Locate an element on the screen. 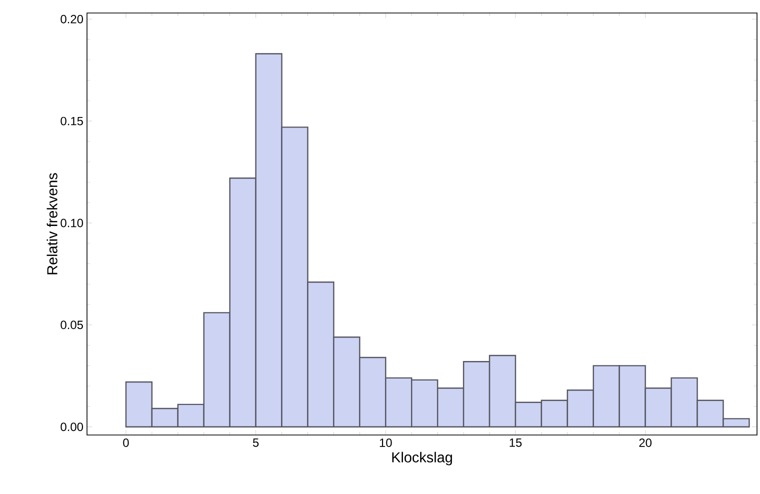  y-tick-label: 0.00 is located at coordinates (72, 427).